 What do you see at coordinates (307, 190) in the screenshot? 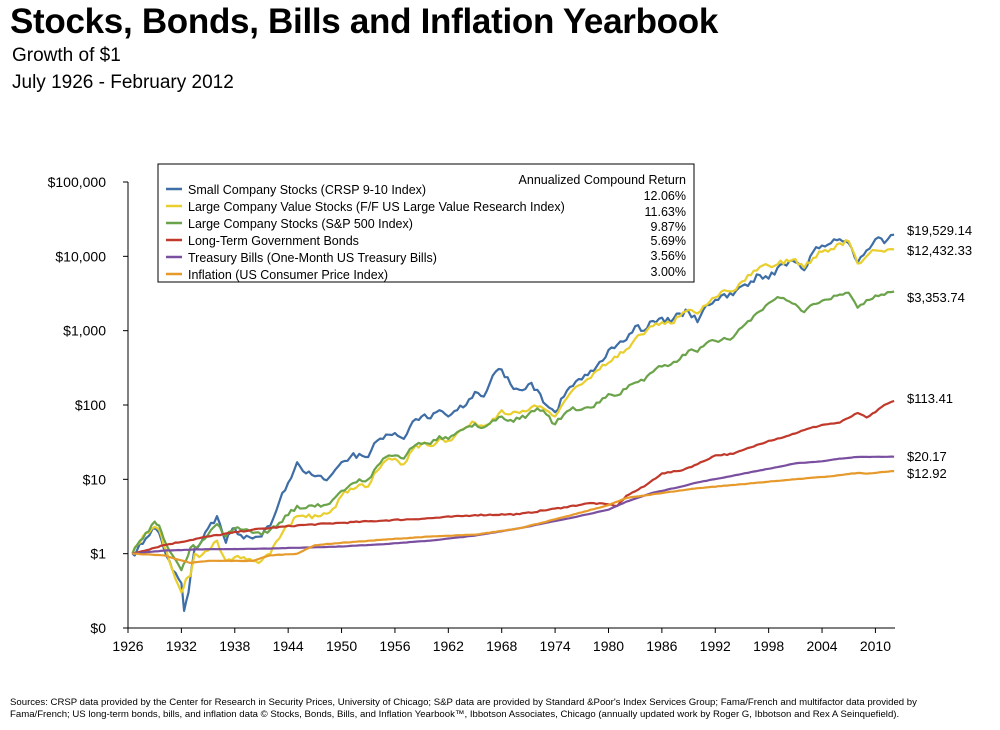
I see `legend-label-1: Small Company Stocks (CRSP 9-10 Index)` at bounding box center [307, 190].